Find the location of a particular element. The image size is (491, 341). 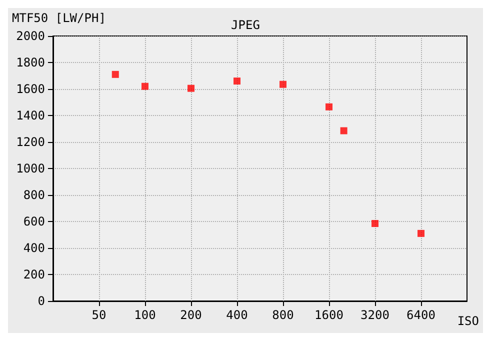

y-tick-label: 1600 is located at coordinates (30, 89).